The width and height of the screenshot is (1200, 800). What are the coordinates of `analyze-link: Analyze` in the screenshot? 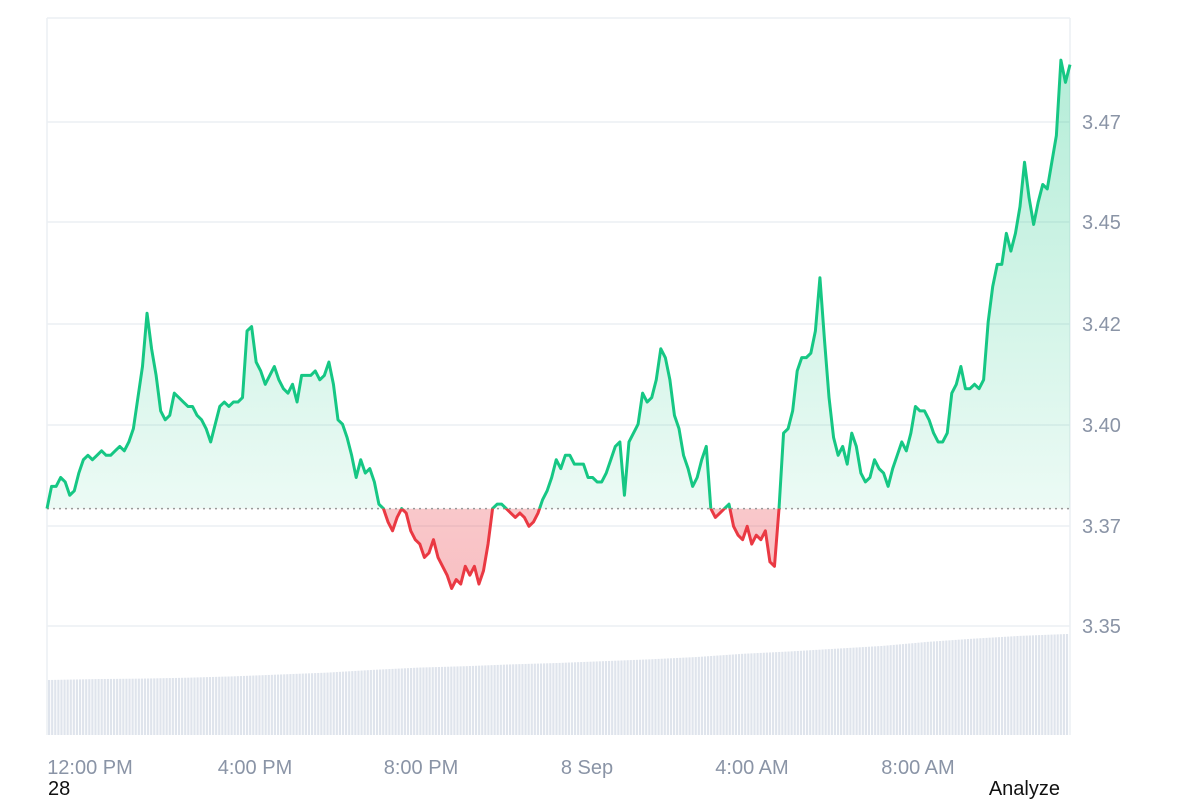 It's located at (1024, 789).